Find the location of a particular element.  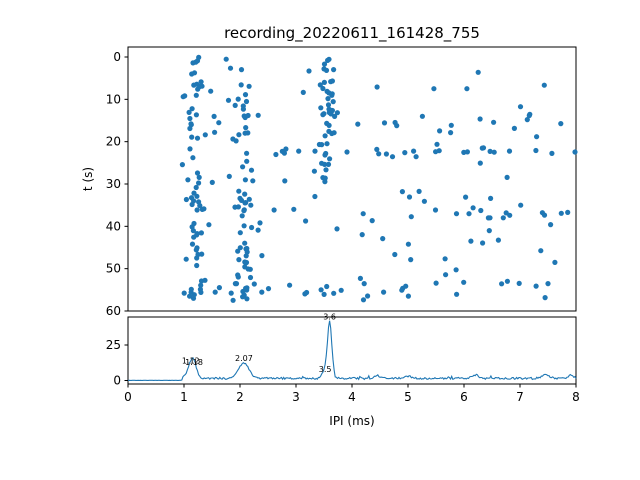

histogram-xaxis: 0 1 2 3 4 5 6 7 8 is located at coordinates (352, 394).